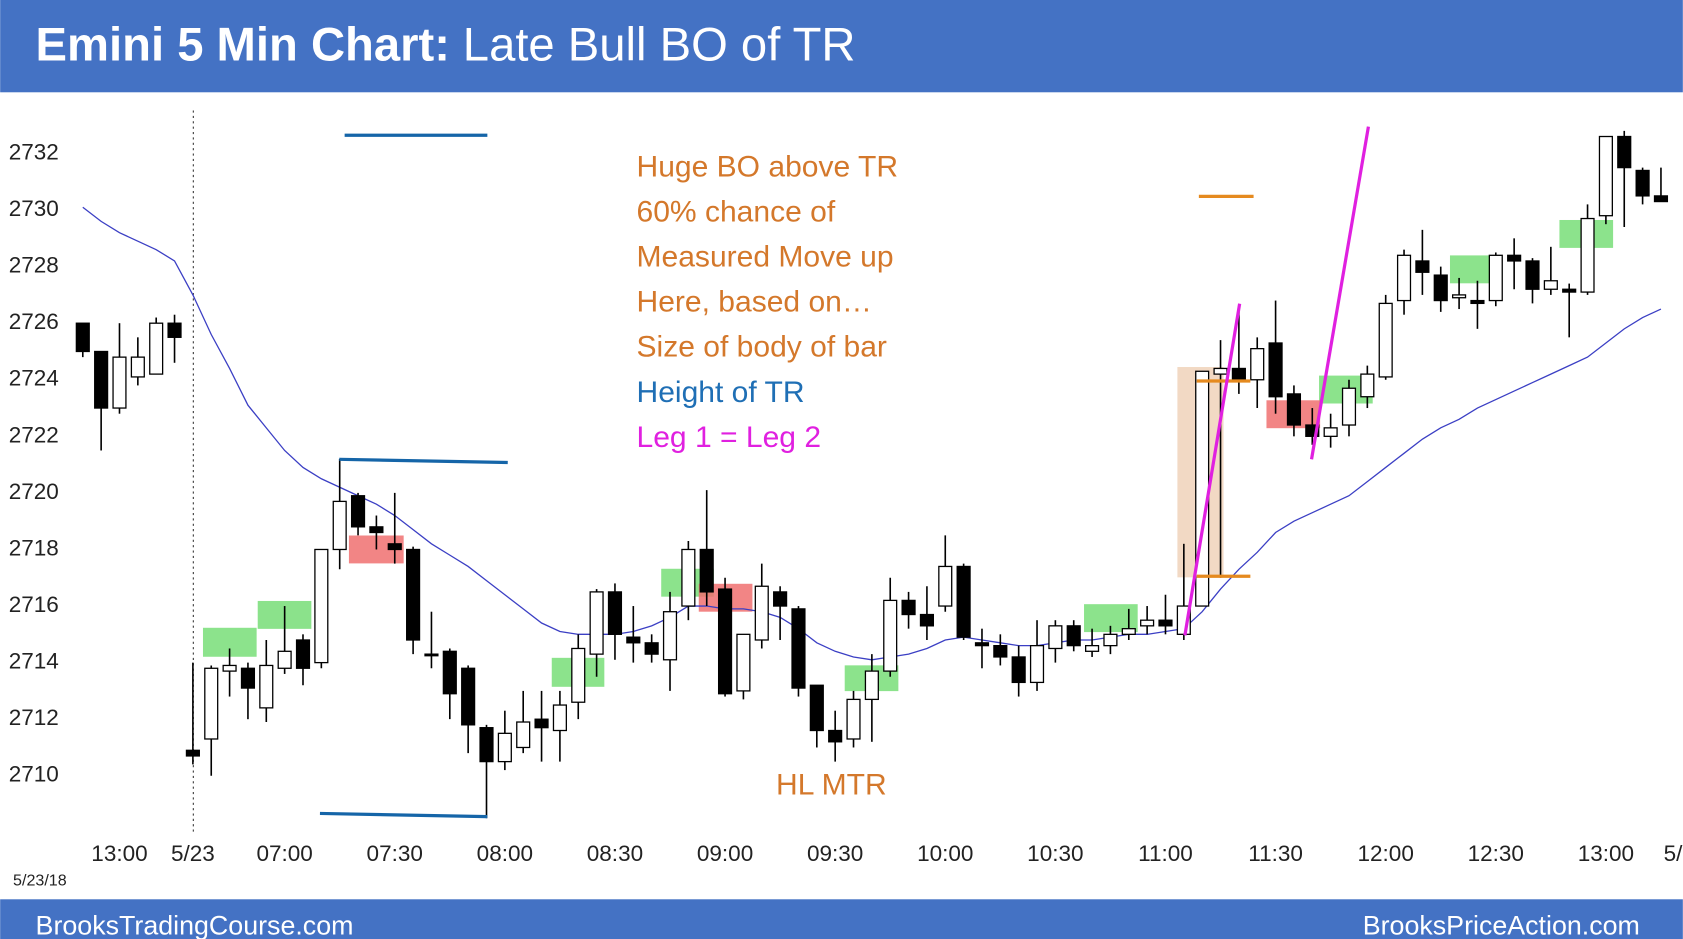  I want to click on x-tick-label: 10:00, so click(945, 853).